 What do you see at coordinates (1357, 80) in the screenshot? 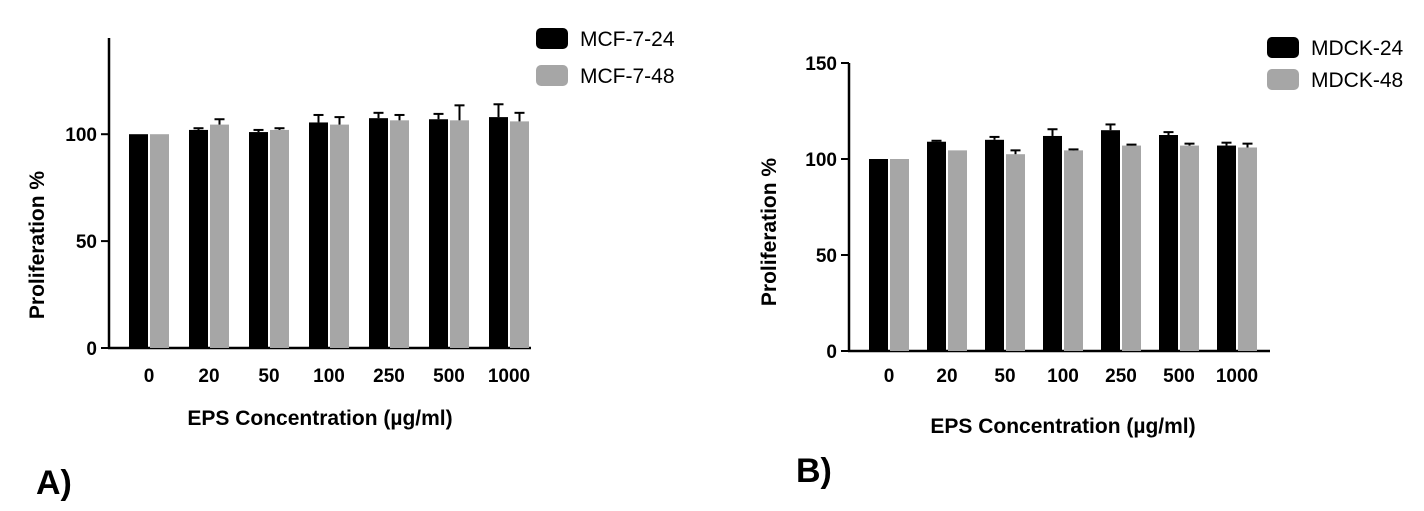
I see `legend-label: MDCK-48` at bounding box center [1357, 80].